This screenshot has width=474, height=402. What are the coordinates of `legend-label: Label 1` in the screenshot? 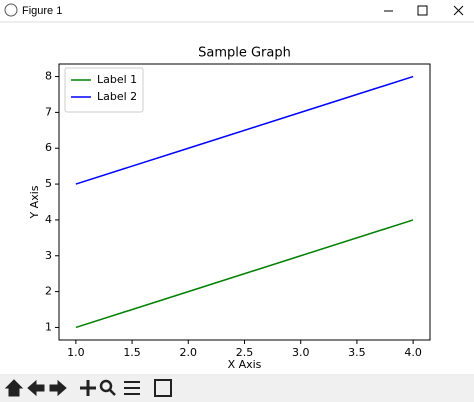 It's located at (117, 79).